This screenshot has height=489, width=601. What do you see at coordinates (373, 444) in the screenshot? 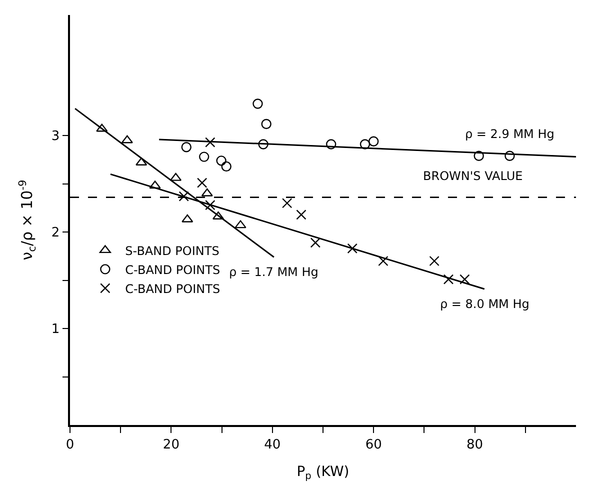
I see `x-tick-label: 60` at bounding box center [373, 444].